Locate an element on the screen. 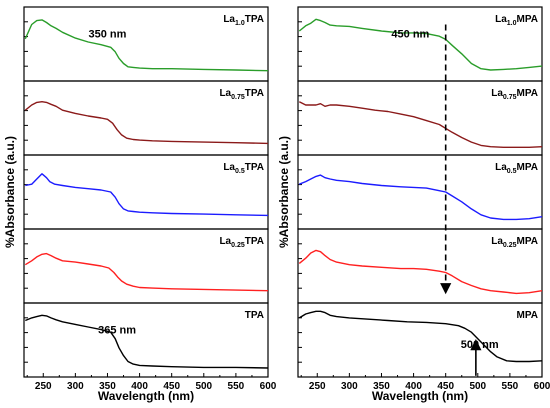 The height and width of the screenshot is (408, 550). panel-4: MPA 500 nm is located at coordinates (420, 340).